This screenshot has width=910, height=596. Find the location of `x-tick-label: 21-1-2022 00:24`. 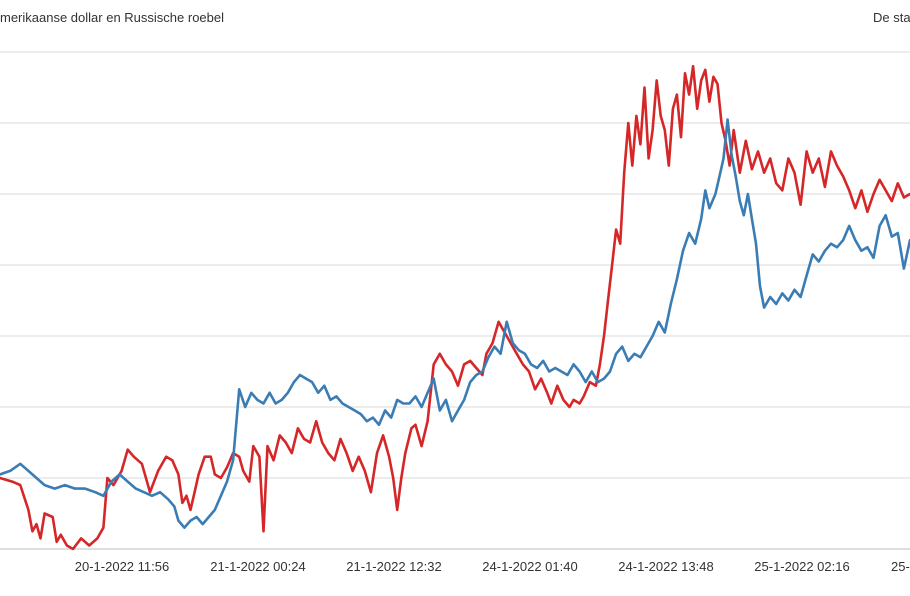

x-tick-label: 21-1-2022 00:24 is located at coordinates (257, 566).